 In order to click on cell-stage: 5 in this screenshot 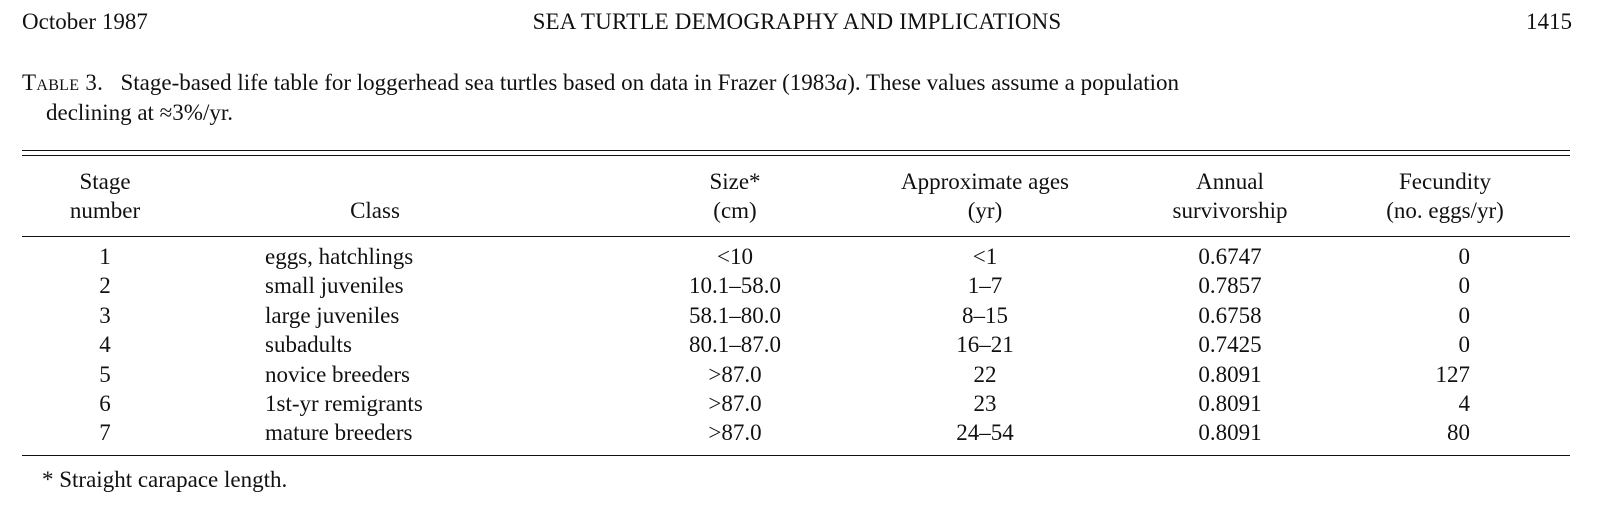, I will do `click(105, 374)`.